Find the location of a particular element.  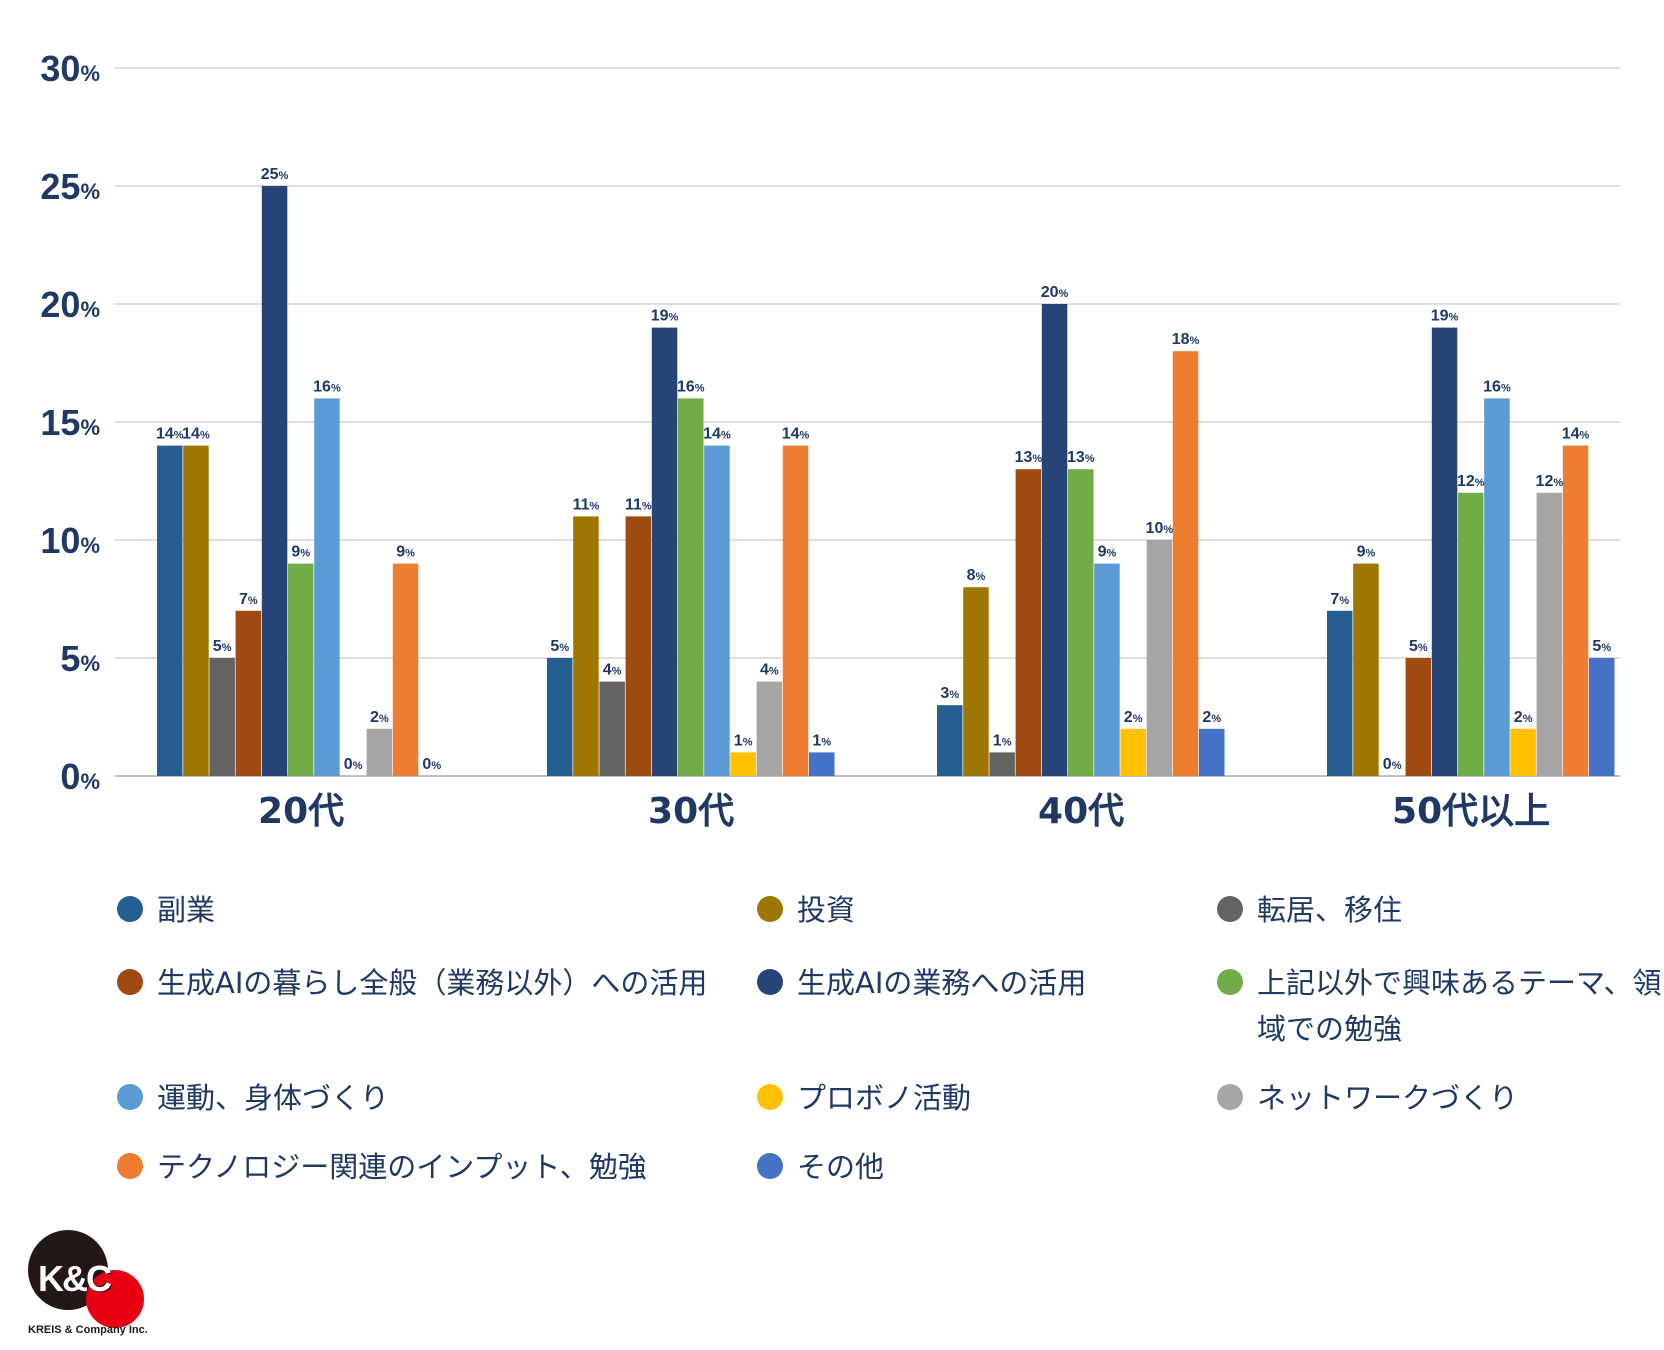

y-tick-label: 0% is located at coordinates (80, 776).